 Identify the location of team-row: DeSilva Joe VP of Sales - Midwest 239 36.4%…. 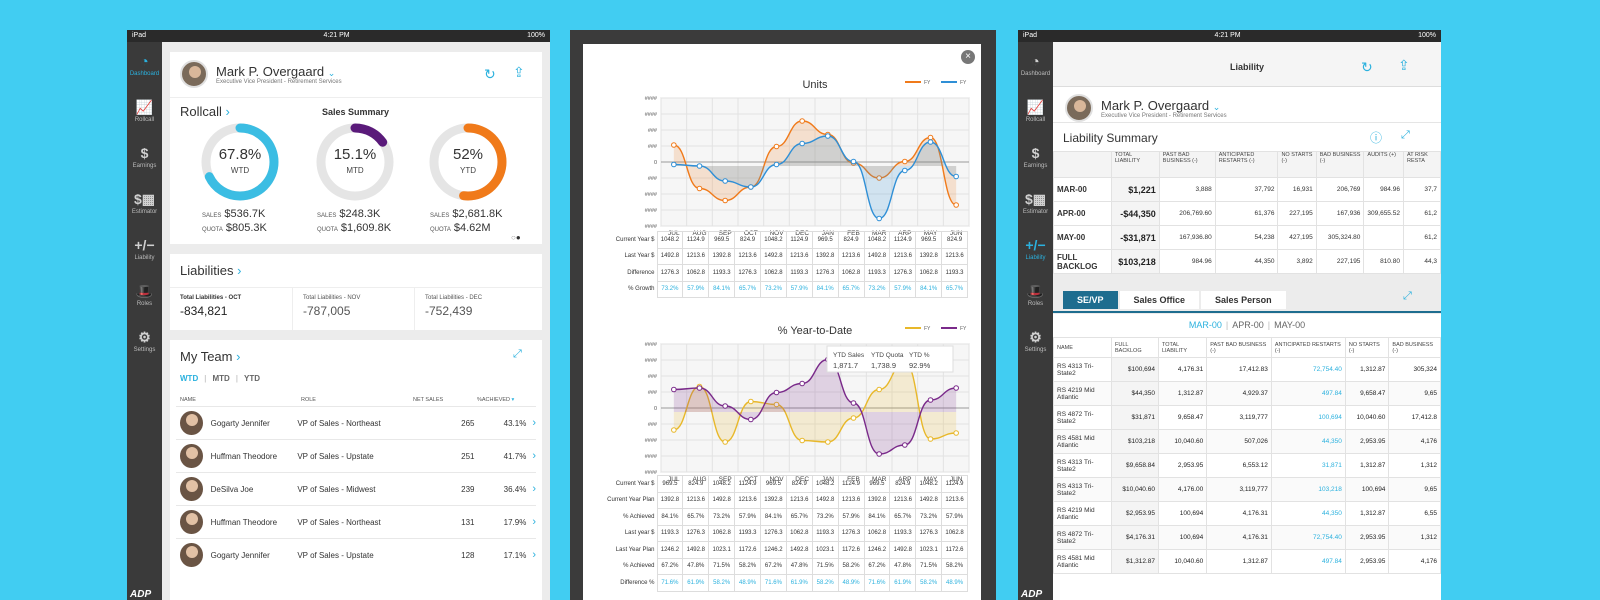
(356, 488).